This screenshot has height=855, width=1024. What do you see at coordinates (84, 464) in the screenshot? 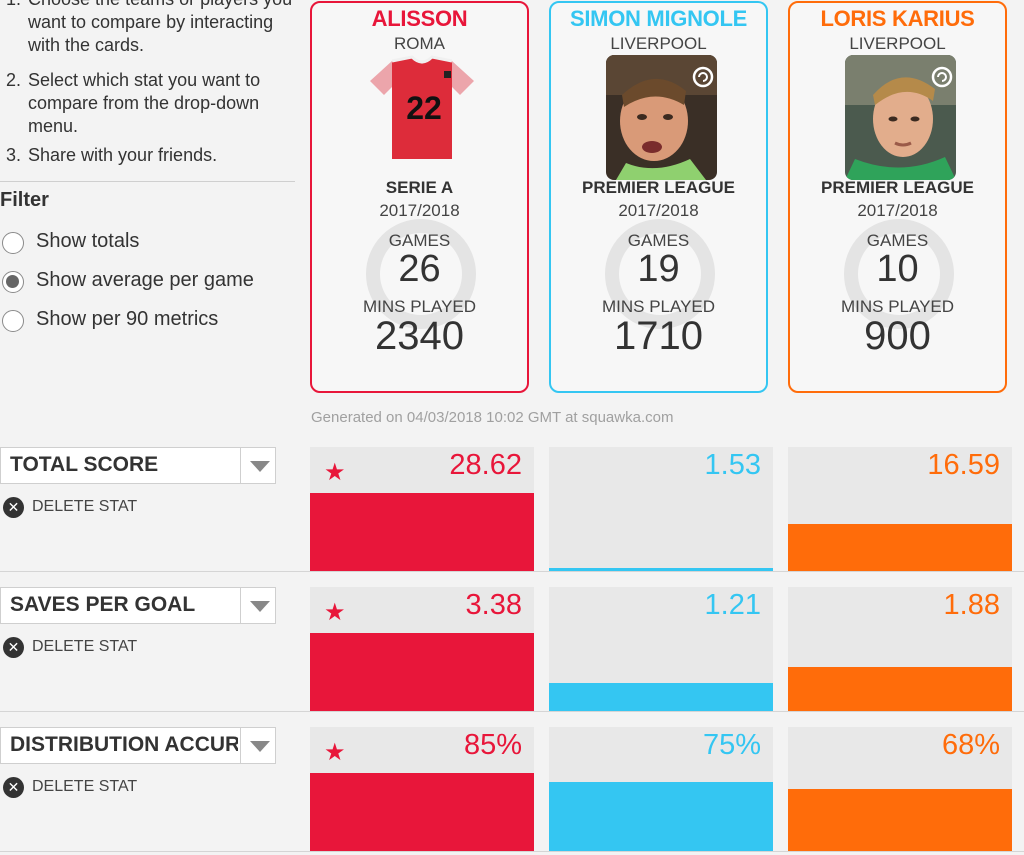
I see `stat-select-label: TOTAL SCORE` at bounding box center [84, 464].